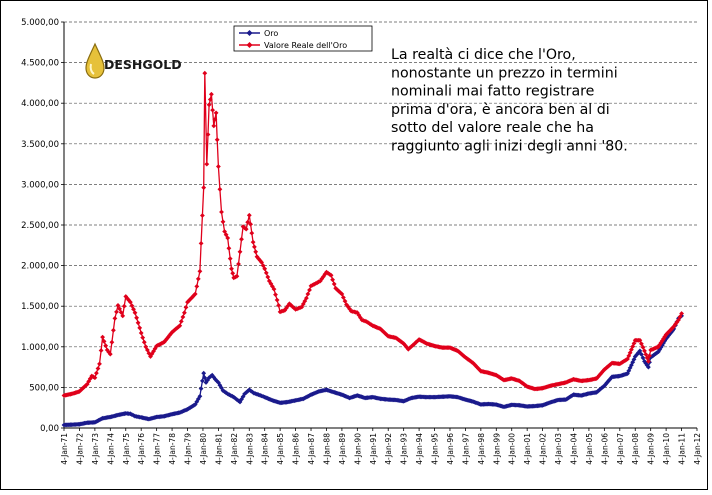 The height and width of the screenshot is (495, 712). I want to click on x-tick-label: 4-Jan-72, so click(79, 449).